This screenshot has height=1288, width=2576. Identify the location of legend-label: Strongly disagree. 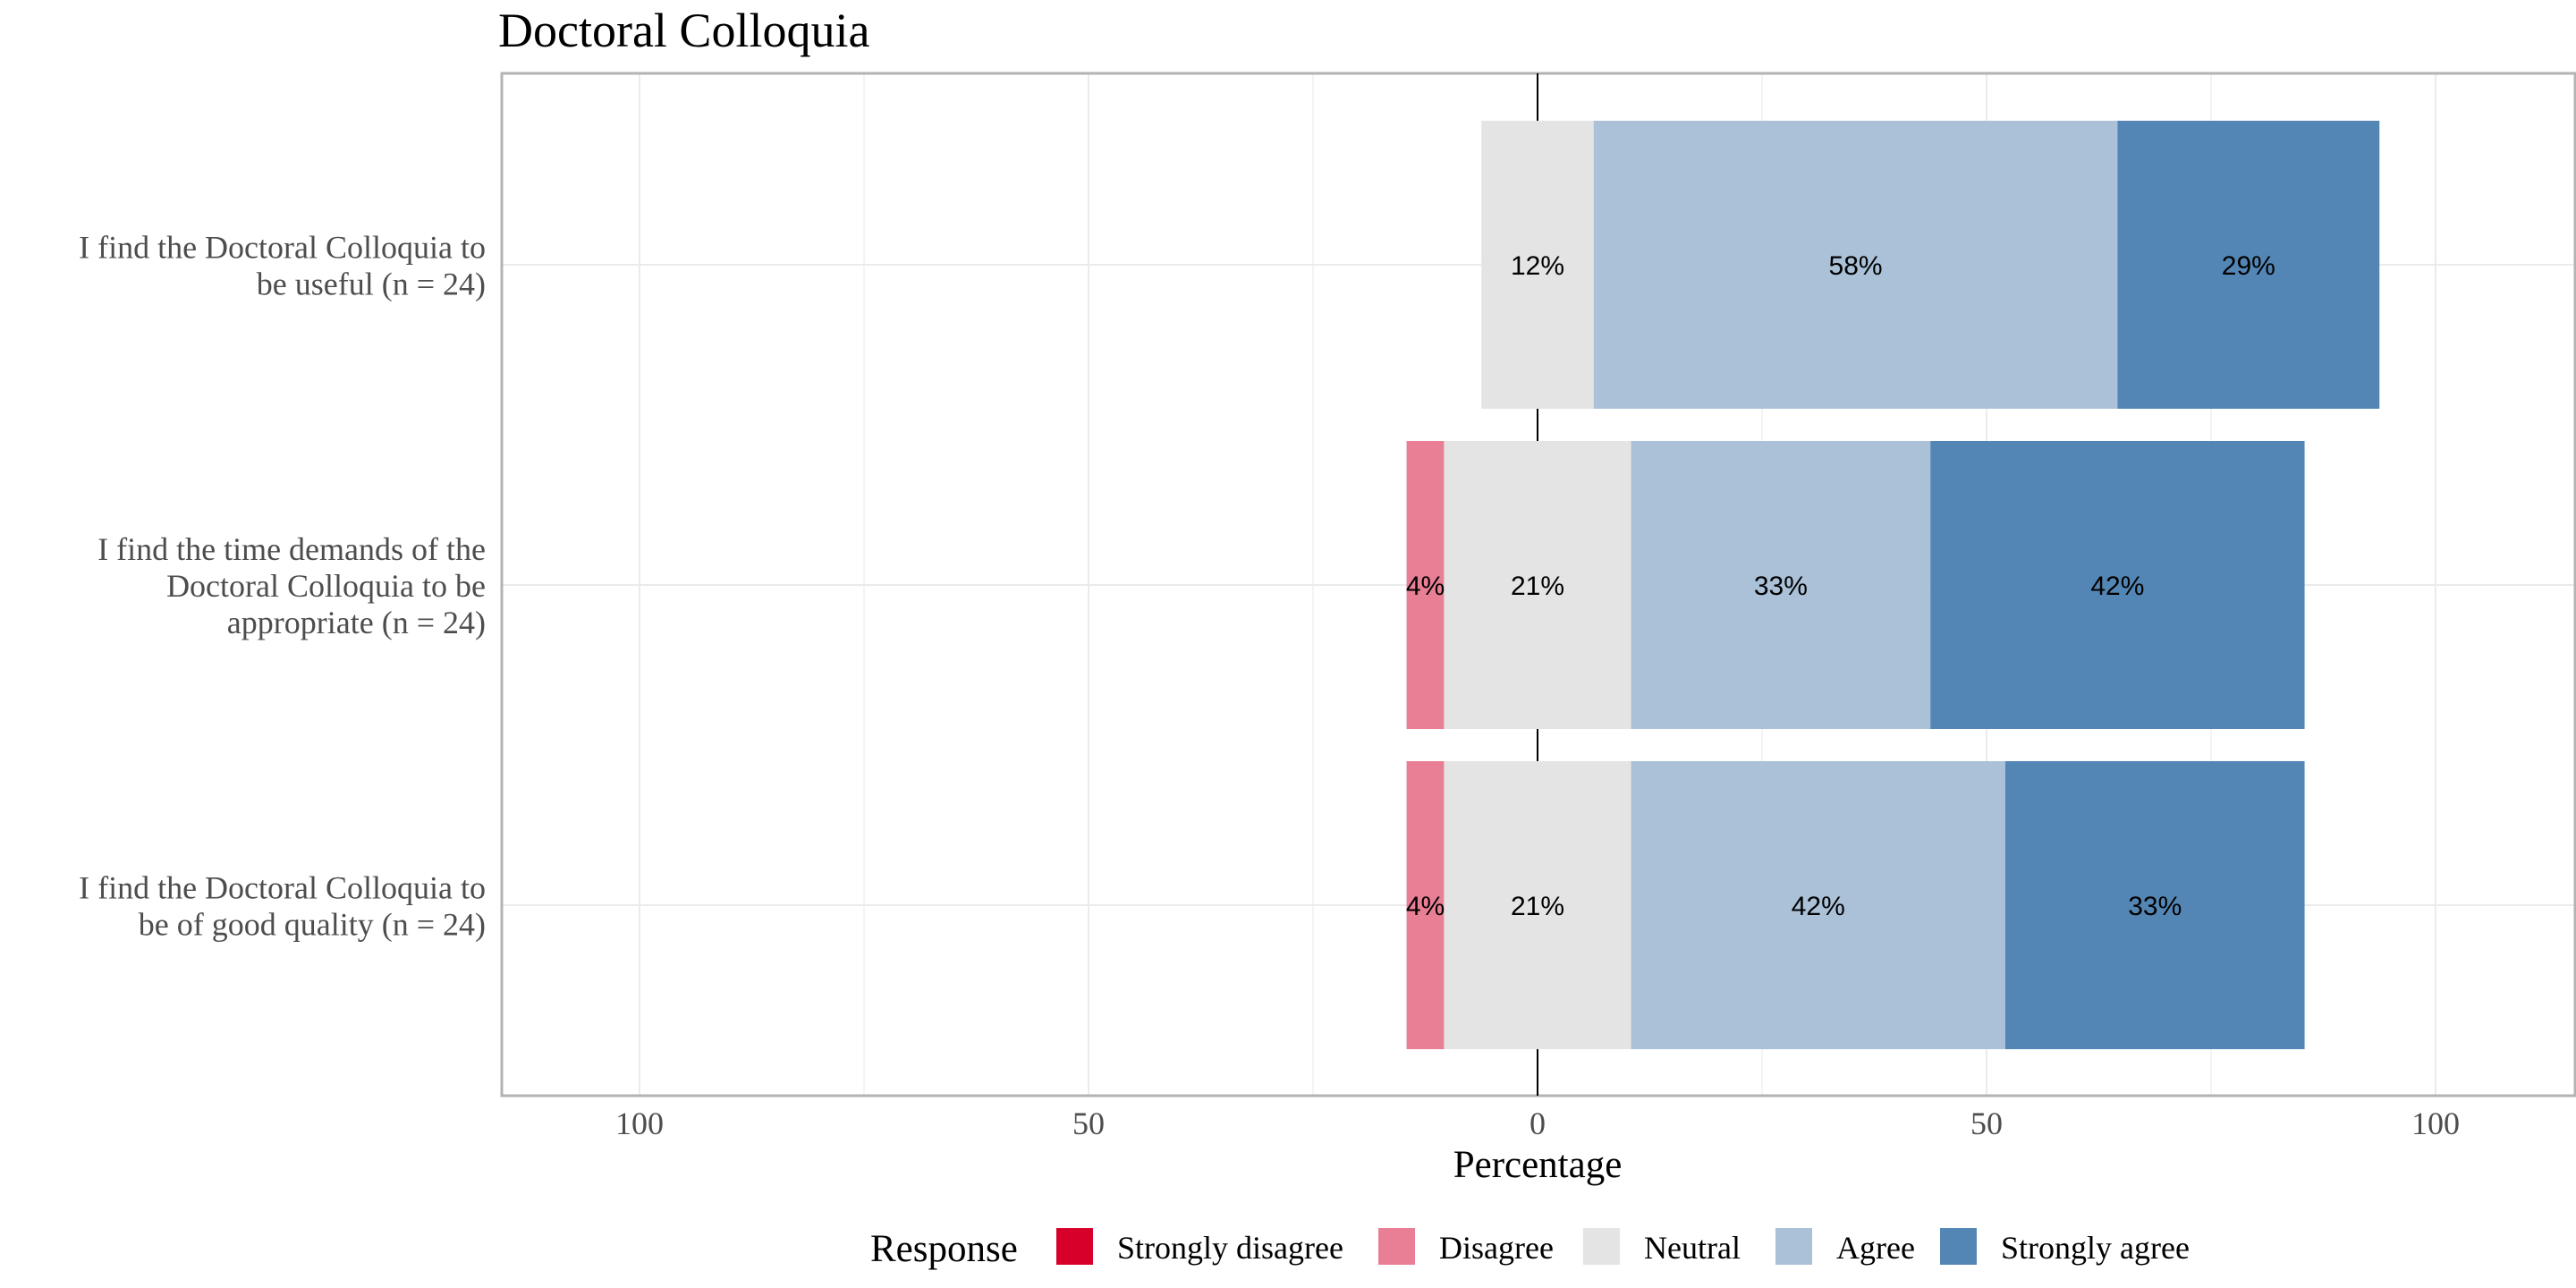
(1230, 1248).